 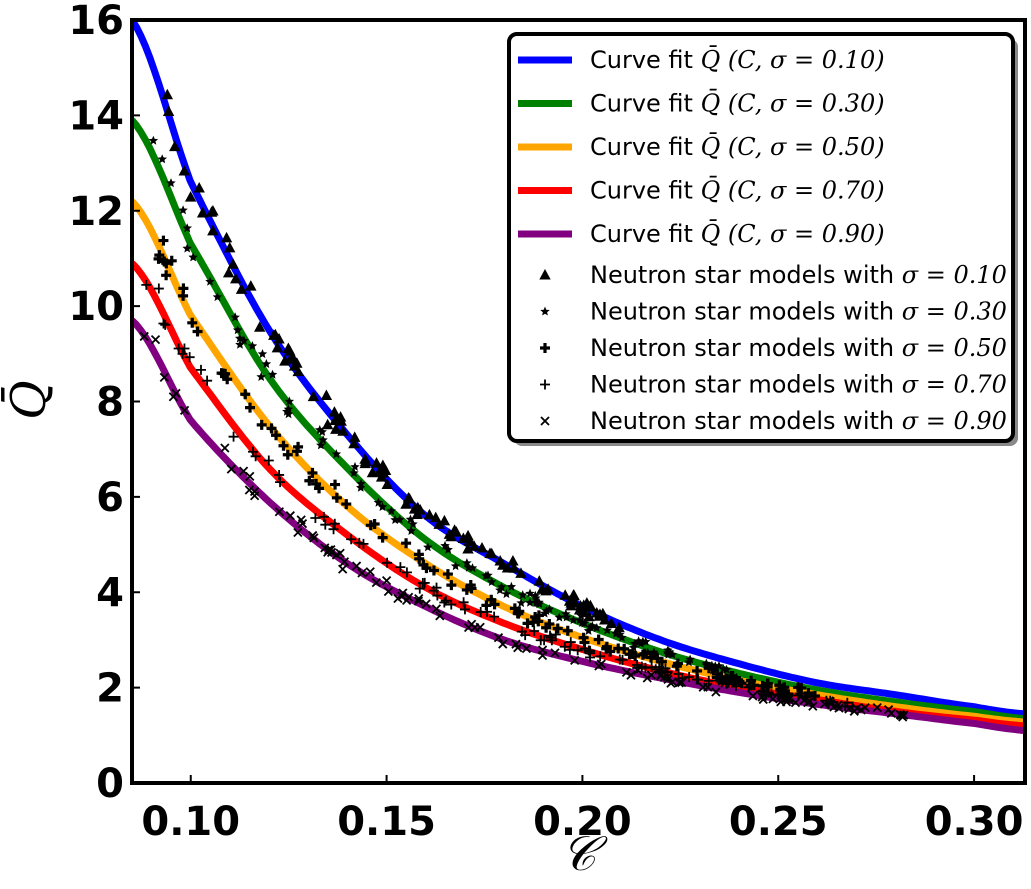 I want to click on legend-label: Neutron star models with σ = 0.30, so click(x=798, y=312).